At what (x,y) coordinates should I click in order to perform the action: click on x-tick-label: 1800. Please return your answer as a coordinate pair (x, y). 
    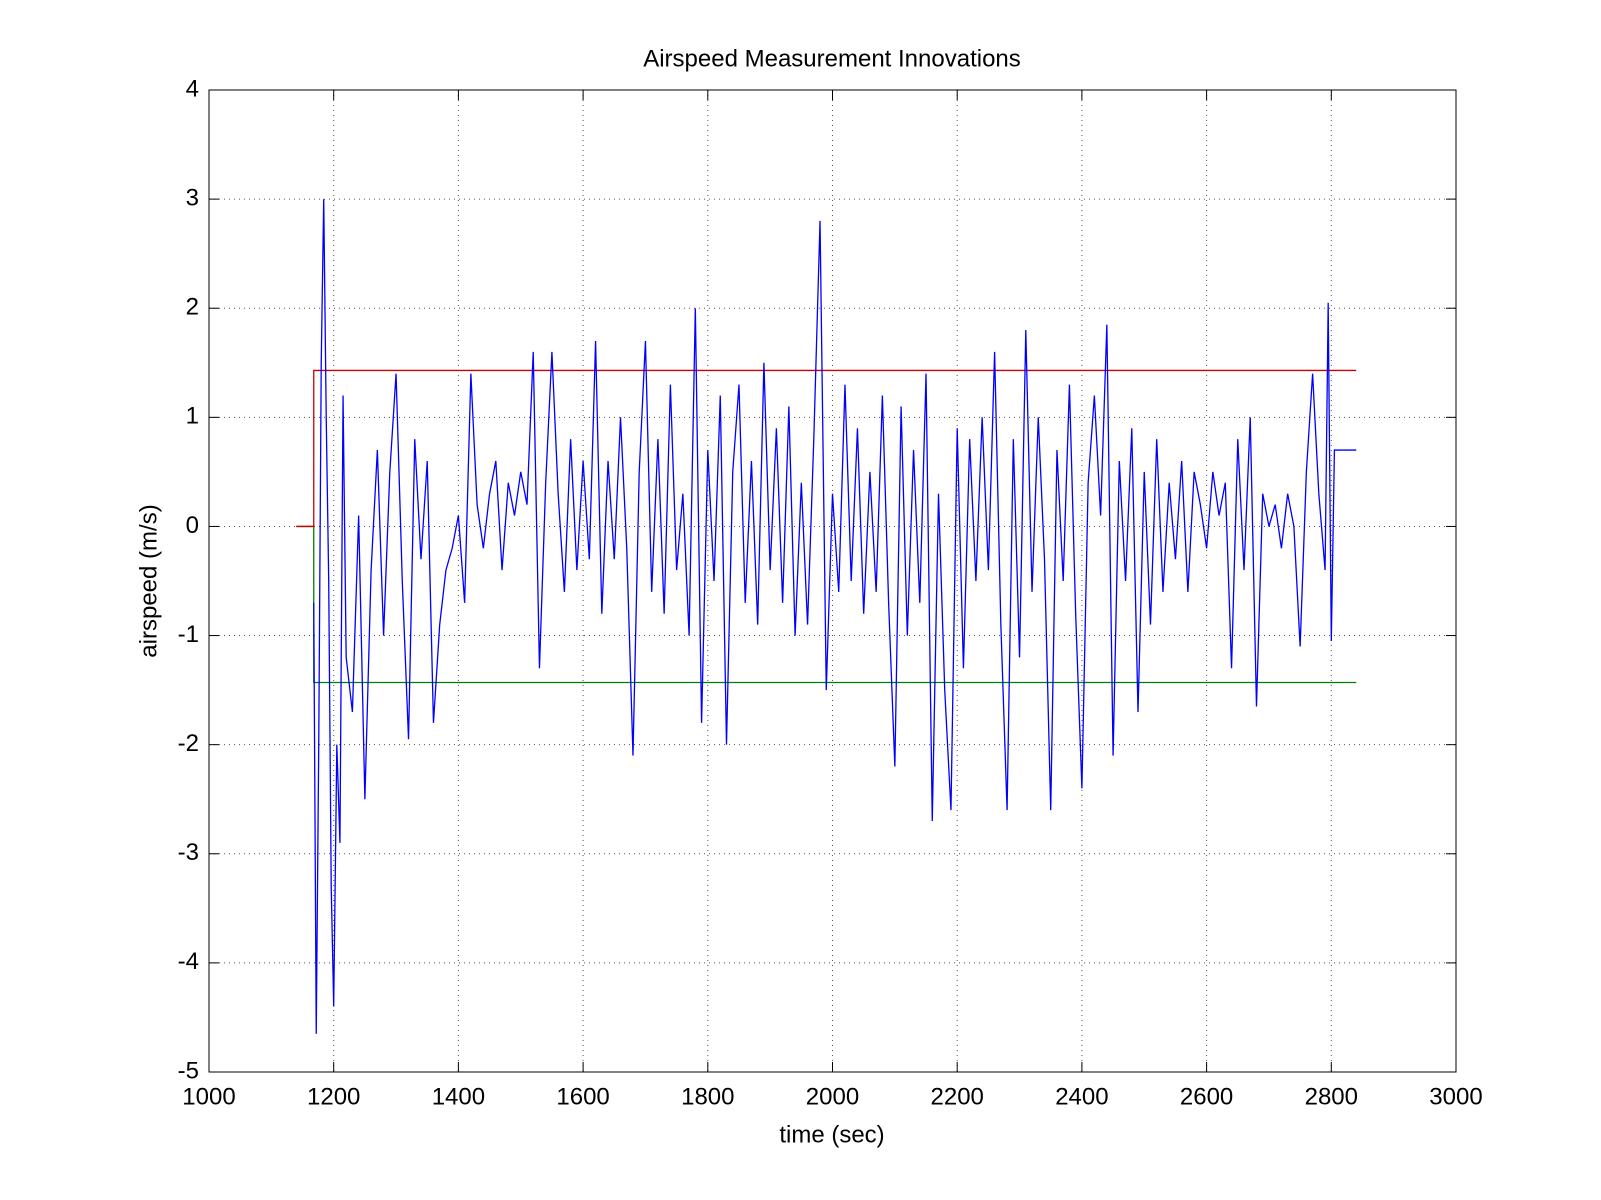
    Looking at the image, I should click on (707, 1096).